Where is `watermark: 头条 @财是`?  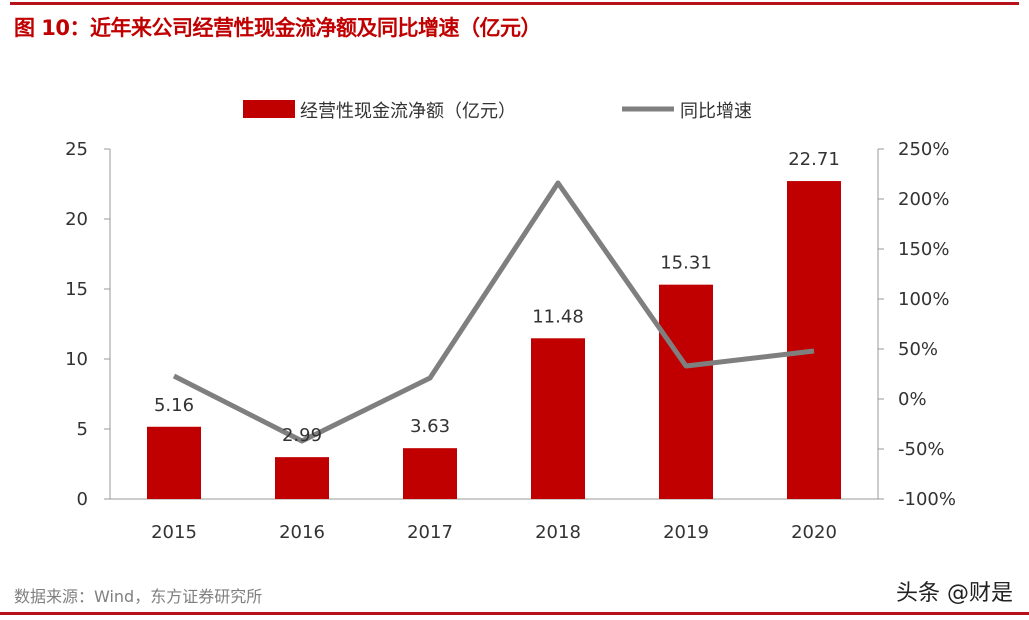
watermark: 头条 @财是 is located at coordinates (954, 593).